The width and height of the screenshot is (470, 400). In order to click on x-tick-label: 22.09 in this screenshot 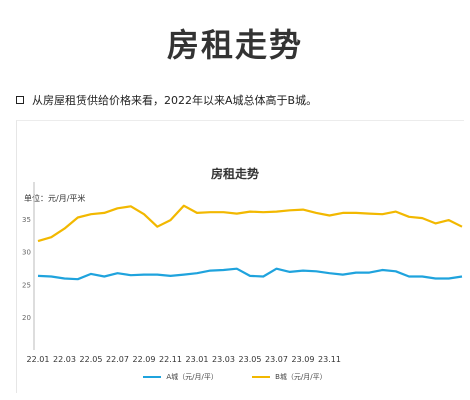, I will do `click(144, 359)`.